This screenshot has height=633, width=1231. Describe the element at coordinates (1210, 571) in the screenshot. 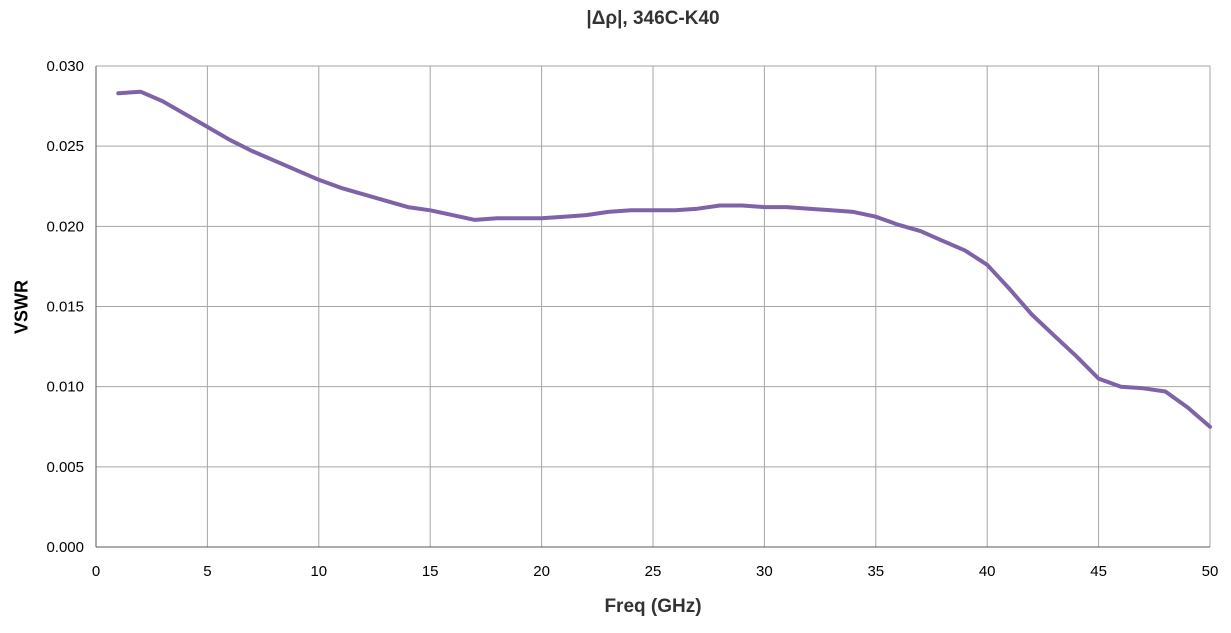

I see `x-tick-label: 50` at that location.